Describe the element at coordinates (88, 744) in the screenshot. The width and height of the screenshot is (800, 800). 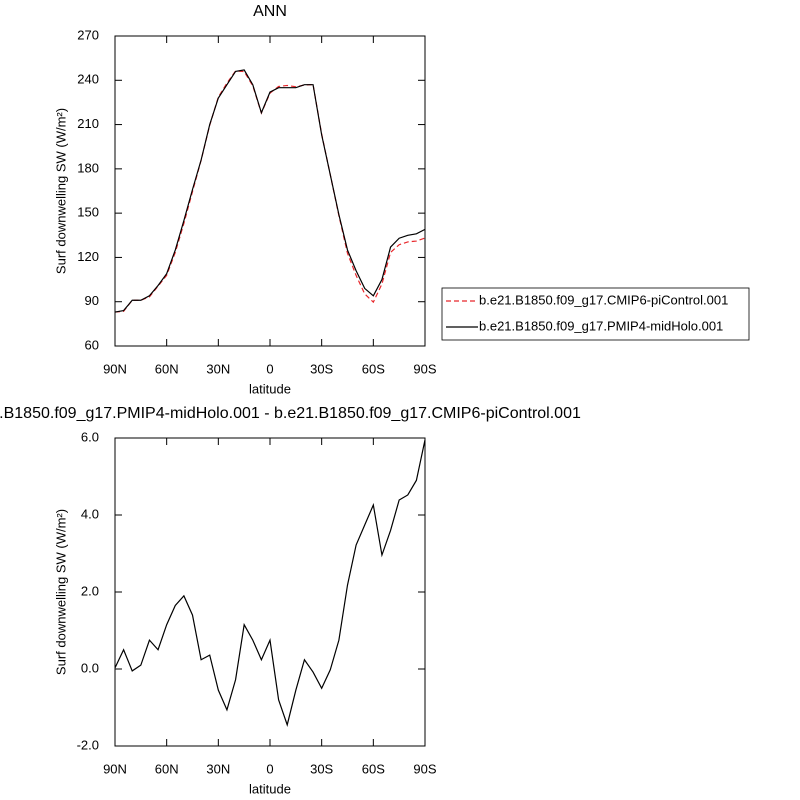
I see `y-tick-label: -2.0` at that location.